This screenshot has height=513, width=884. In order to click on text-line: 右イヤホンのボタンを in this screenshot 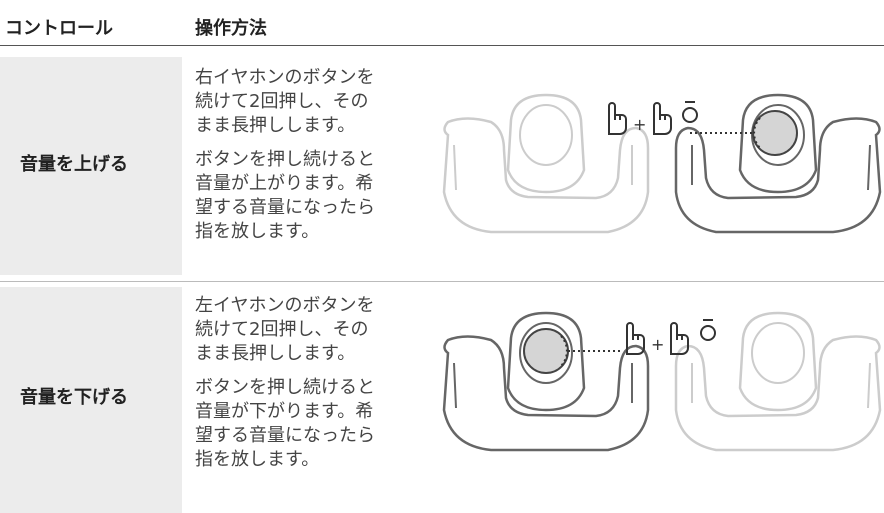, I will do `click(285, 77)`.